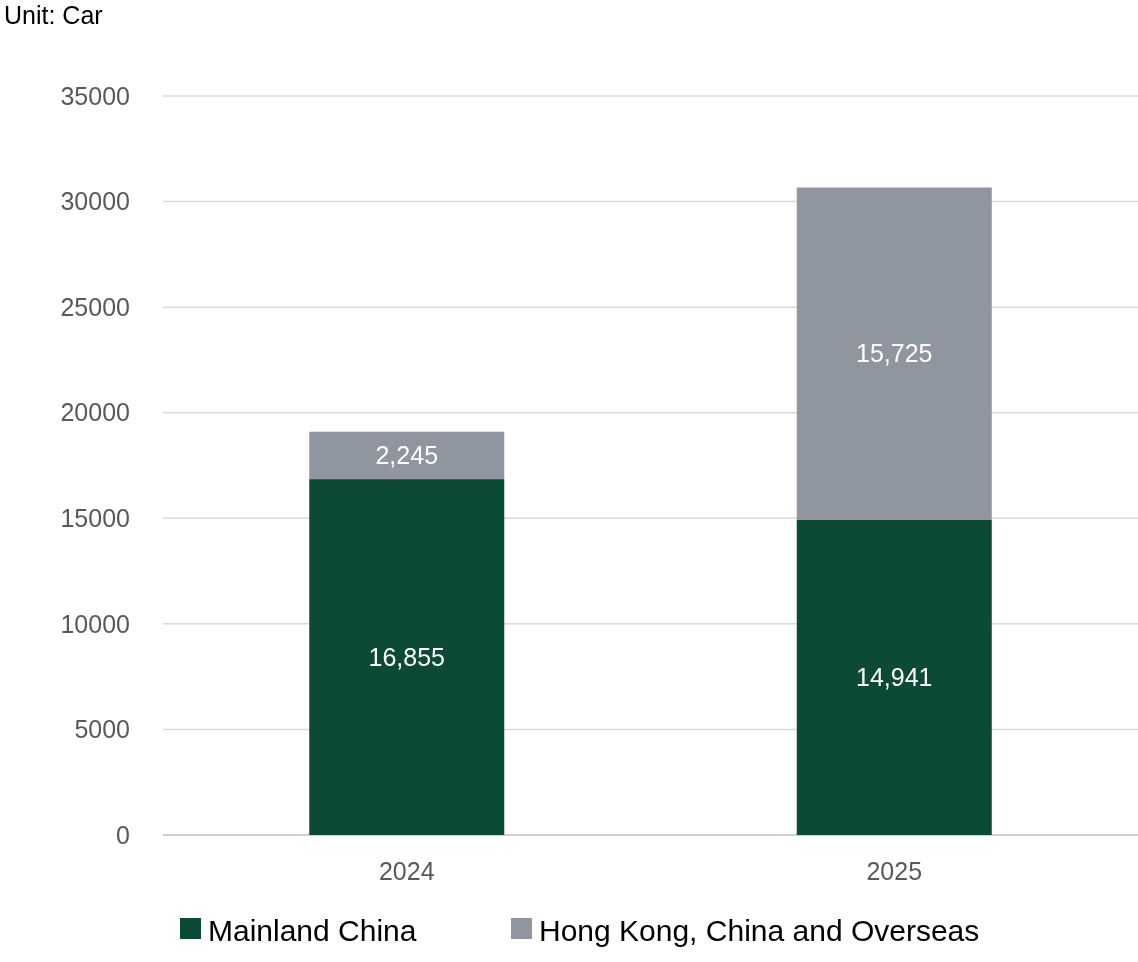 The width and height of the screenshot is (1138, 962). What do you see at coordinates (102, 729) in the screenshot?
I see `y-tick-label: 5000` at bounding box center [102, 729].